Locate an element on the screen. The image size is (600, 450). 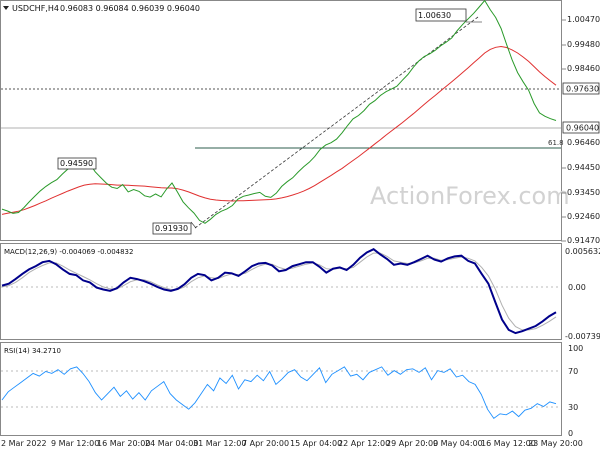
annotation-box-low is located at coordinates (172, 228).